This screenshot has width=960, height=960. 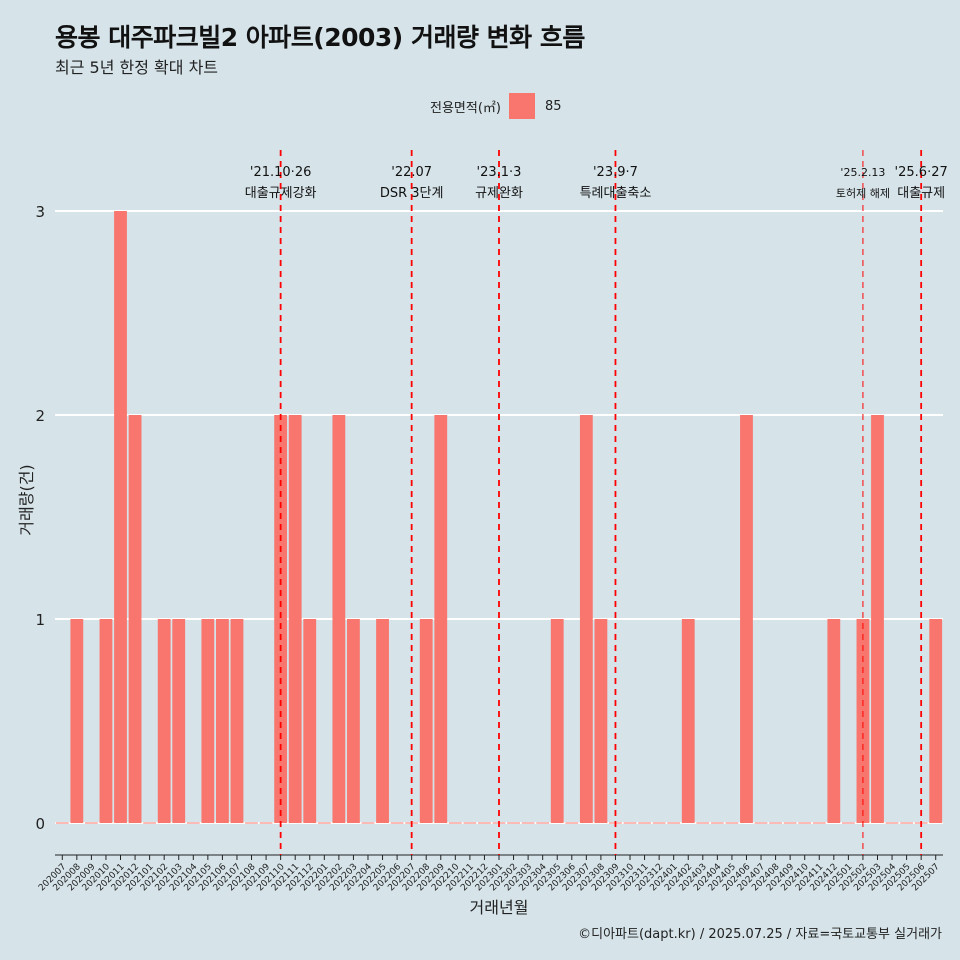 What do you see at coordinates (40, 416) in the screenshot?
I see `y-tick-label: 2` at bounding box center [40, 416].